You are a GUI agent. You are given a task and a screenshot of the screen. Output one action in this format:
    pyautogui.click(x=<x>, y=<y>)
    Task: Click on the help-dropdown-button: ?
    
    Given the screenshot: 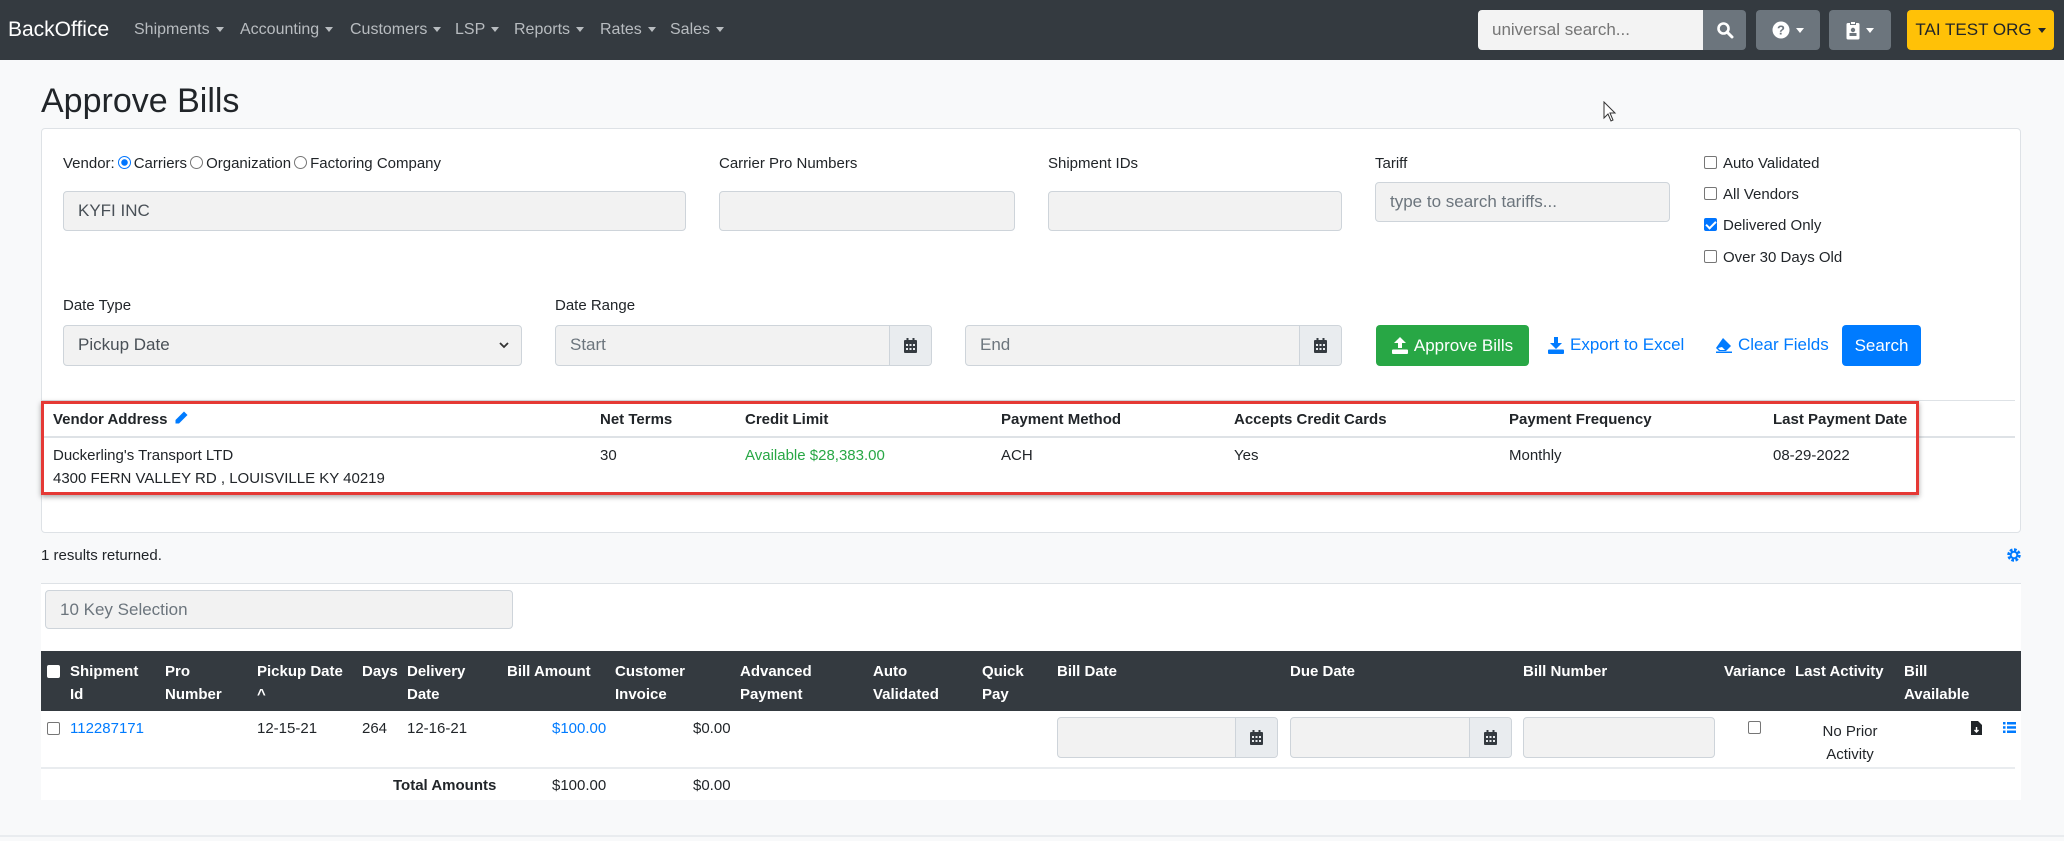 What is the action you would take?
    pyautogui.click(x=1788, y=30)
    